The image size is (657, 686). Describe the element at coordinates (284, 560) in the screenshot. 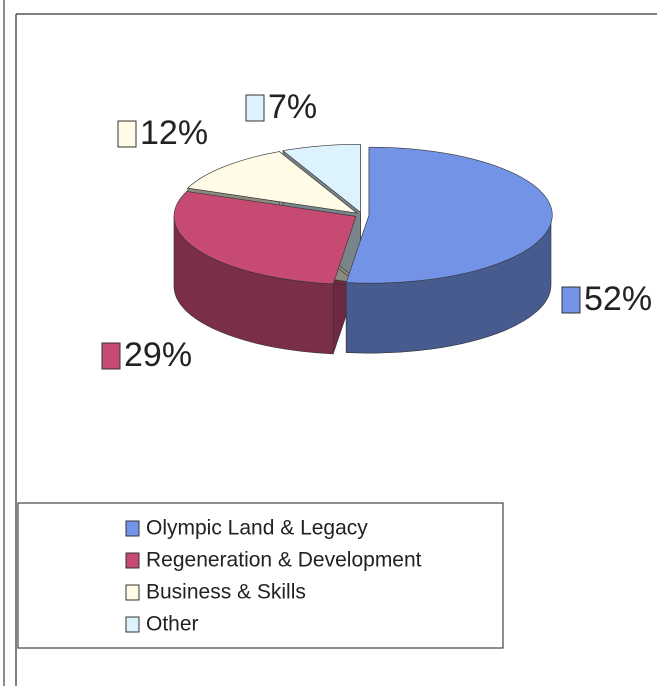

I see `legend-label: Regeneration & Development` at that location.